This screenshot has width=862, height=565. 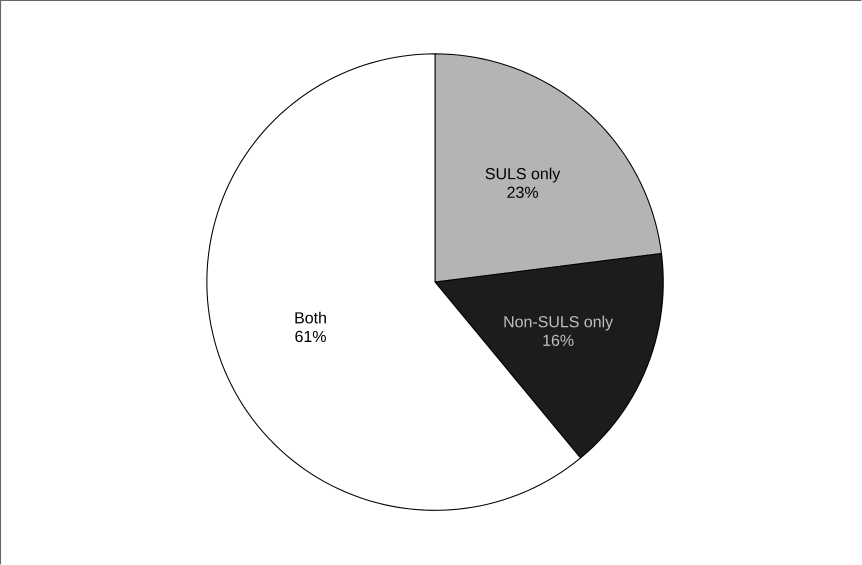 What do you see at coordinates (558, 340) in the screenshot?
I see `data-label: 16%` at bounding box center [558, 340].